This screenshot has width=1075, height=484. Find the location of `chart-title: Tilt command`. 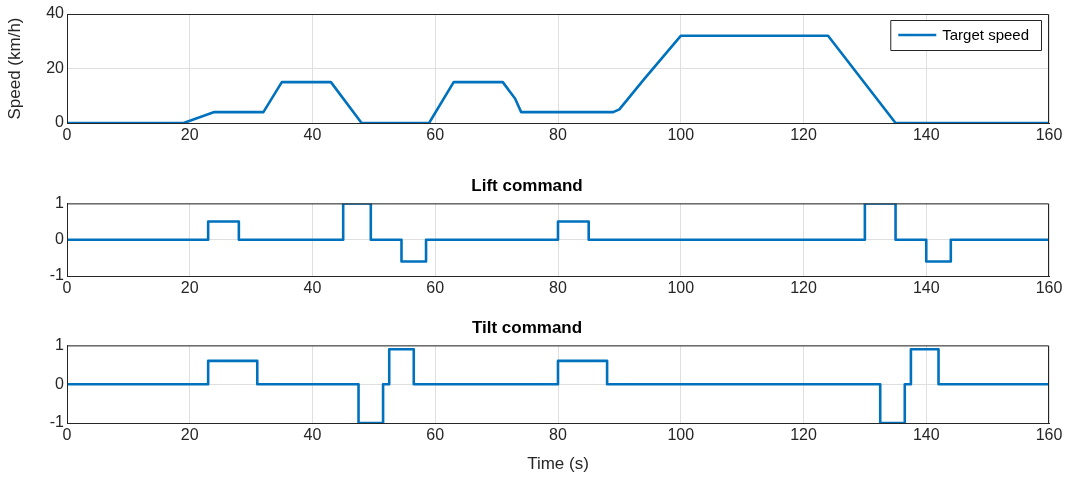

chart-title: Tilt command is located at coordinates (527, 327).